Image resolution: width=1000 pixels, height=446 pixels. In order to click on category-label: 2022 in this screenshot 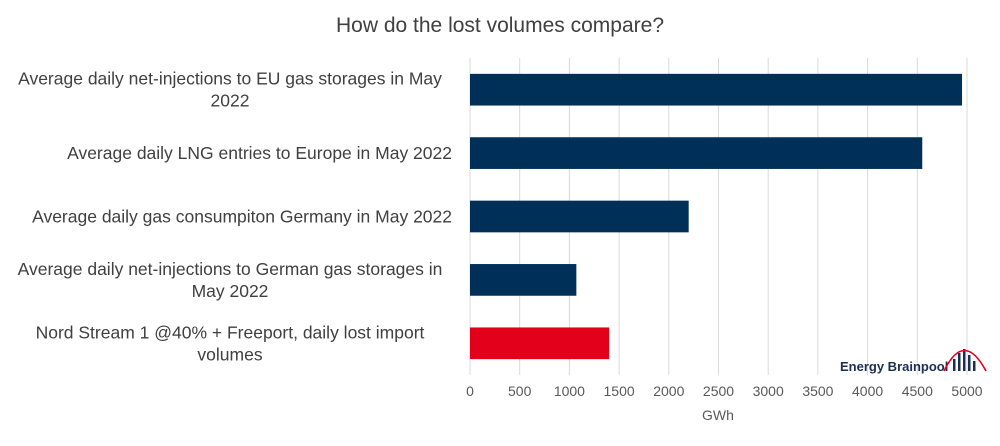, I will do `click(230, 101)`.